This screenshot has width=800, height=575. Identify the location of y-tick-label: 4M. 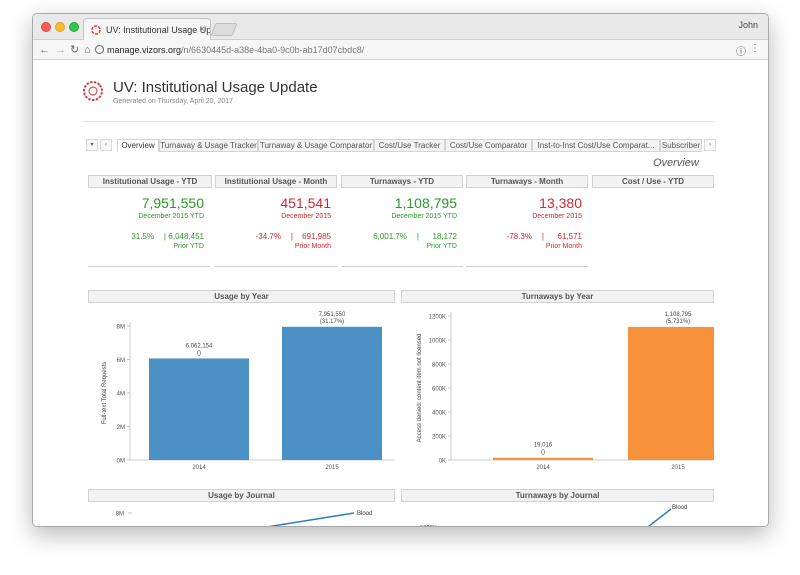
(121, 395).